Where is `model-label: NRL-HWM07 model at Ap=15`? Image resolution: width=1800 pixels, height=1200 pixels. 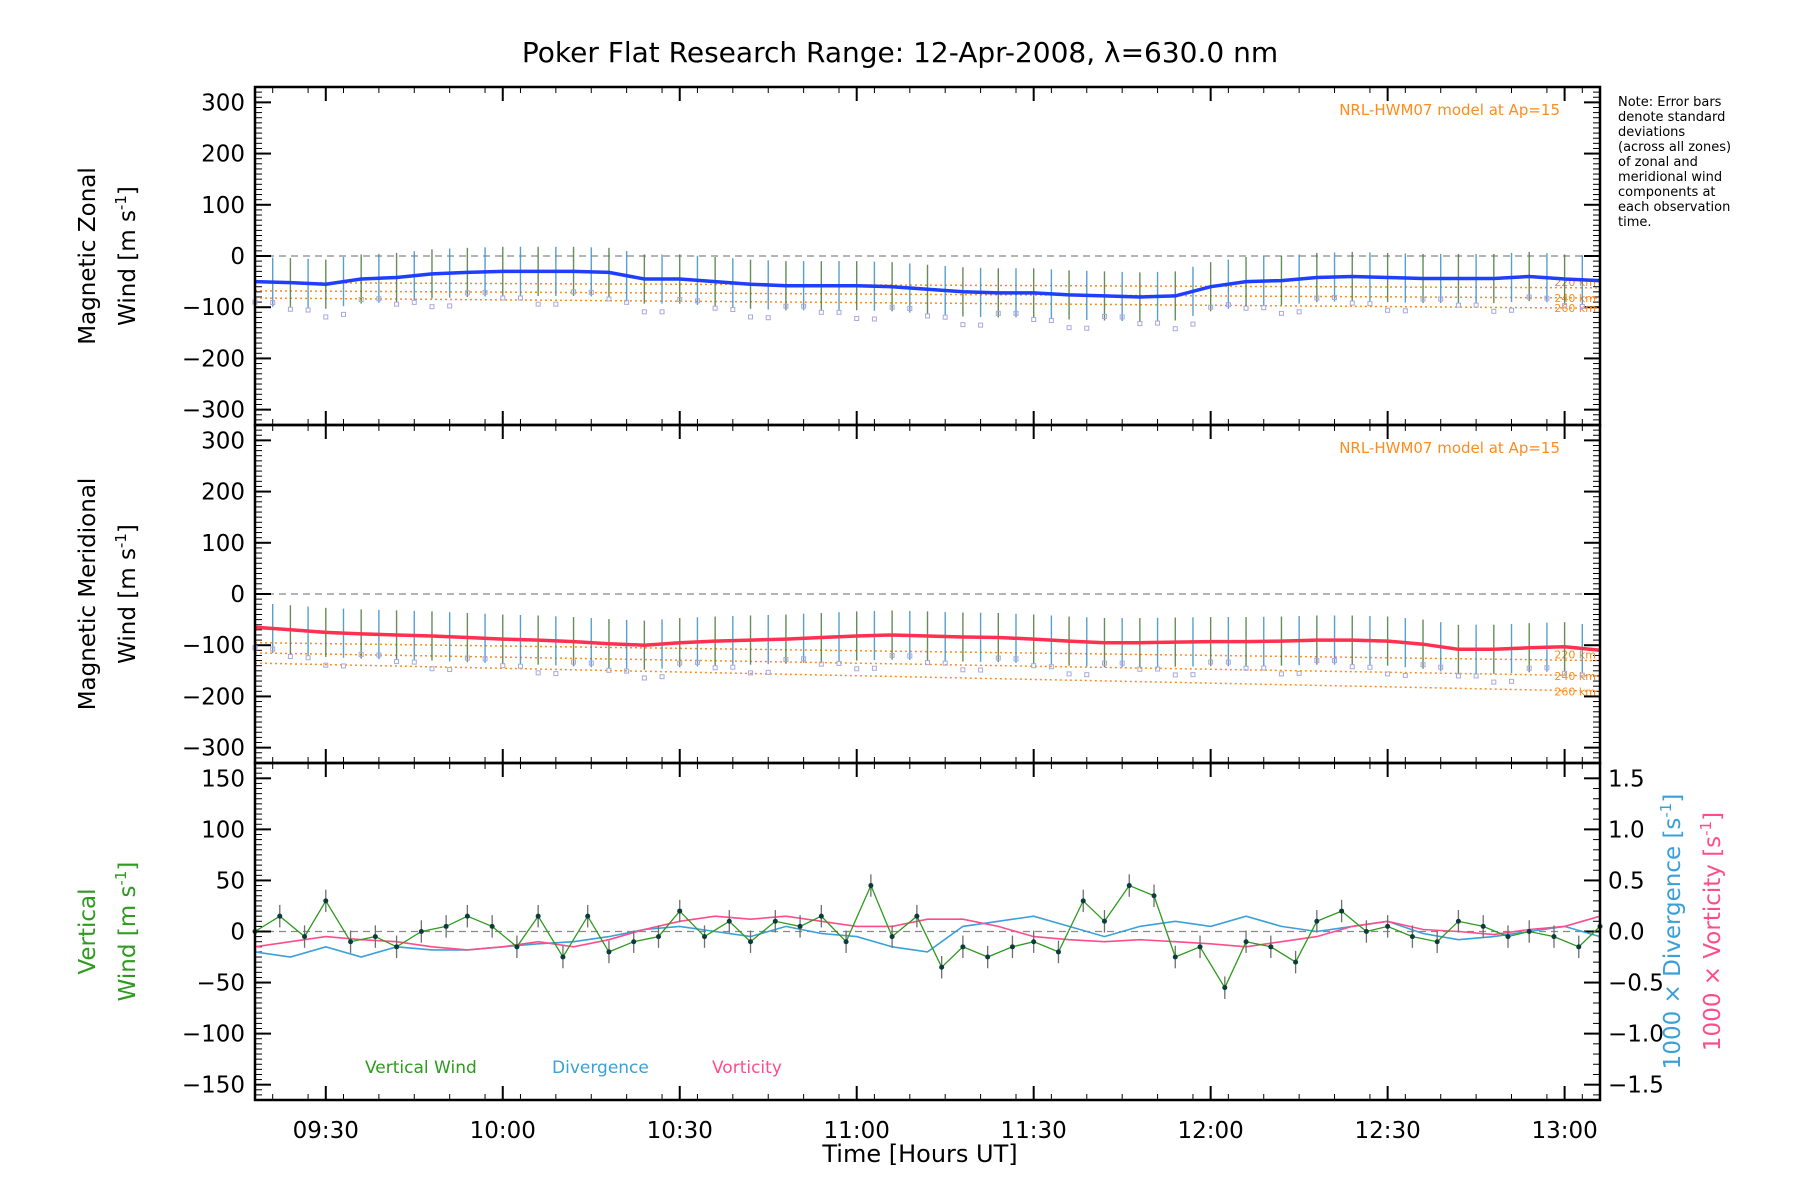
model-label: NRL-HWM07 model at Ap=15 is located at coordinates (1449, 448).